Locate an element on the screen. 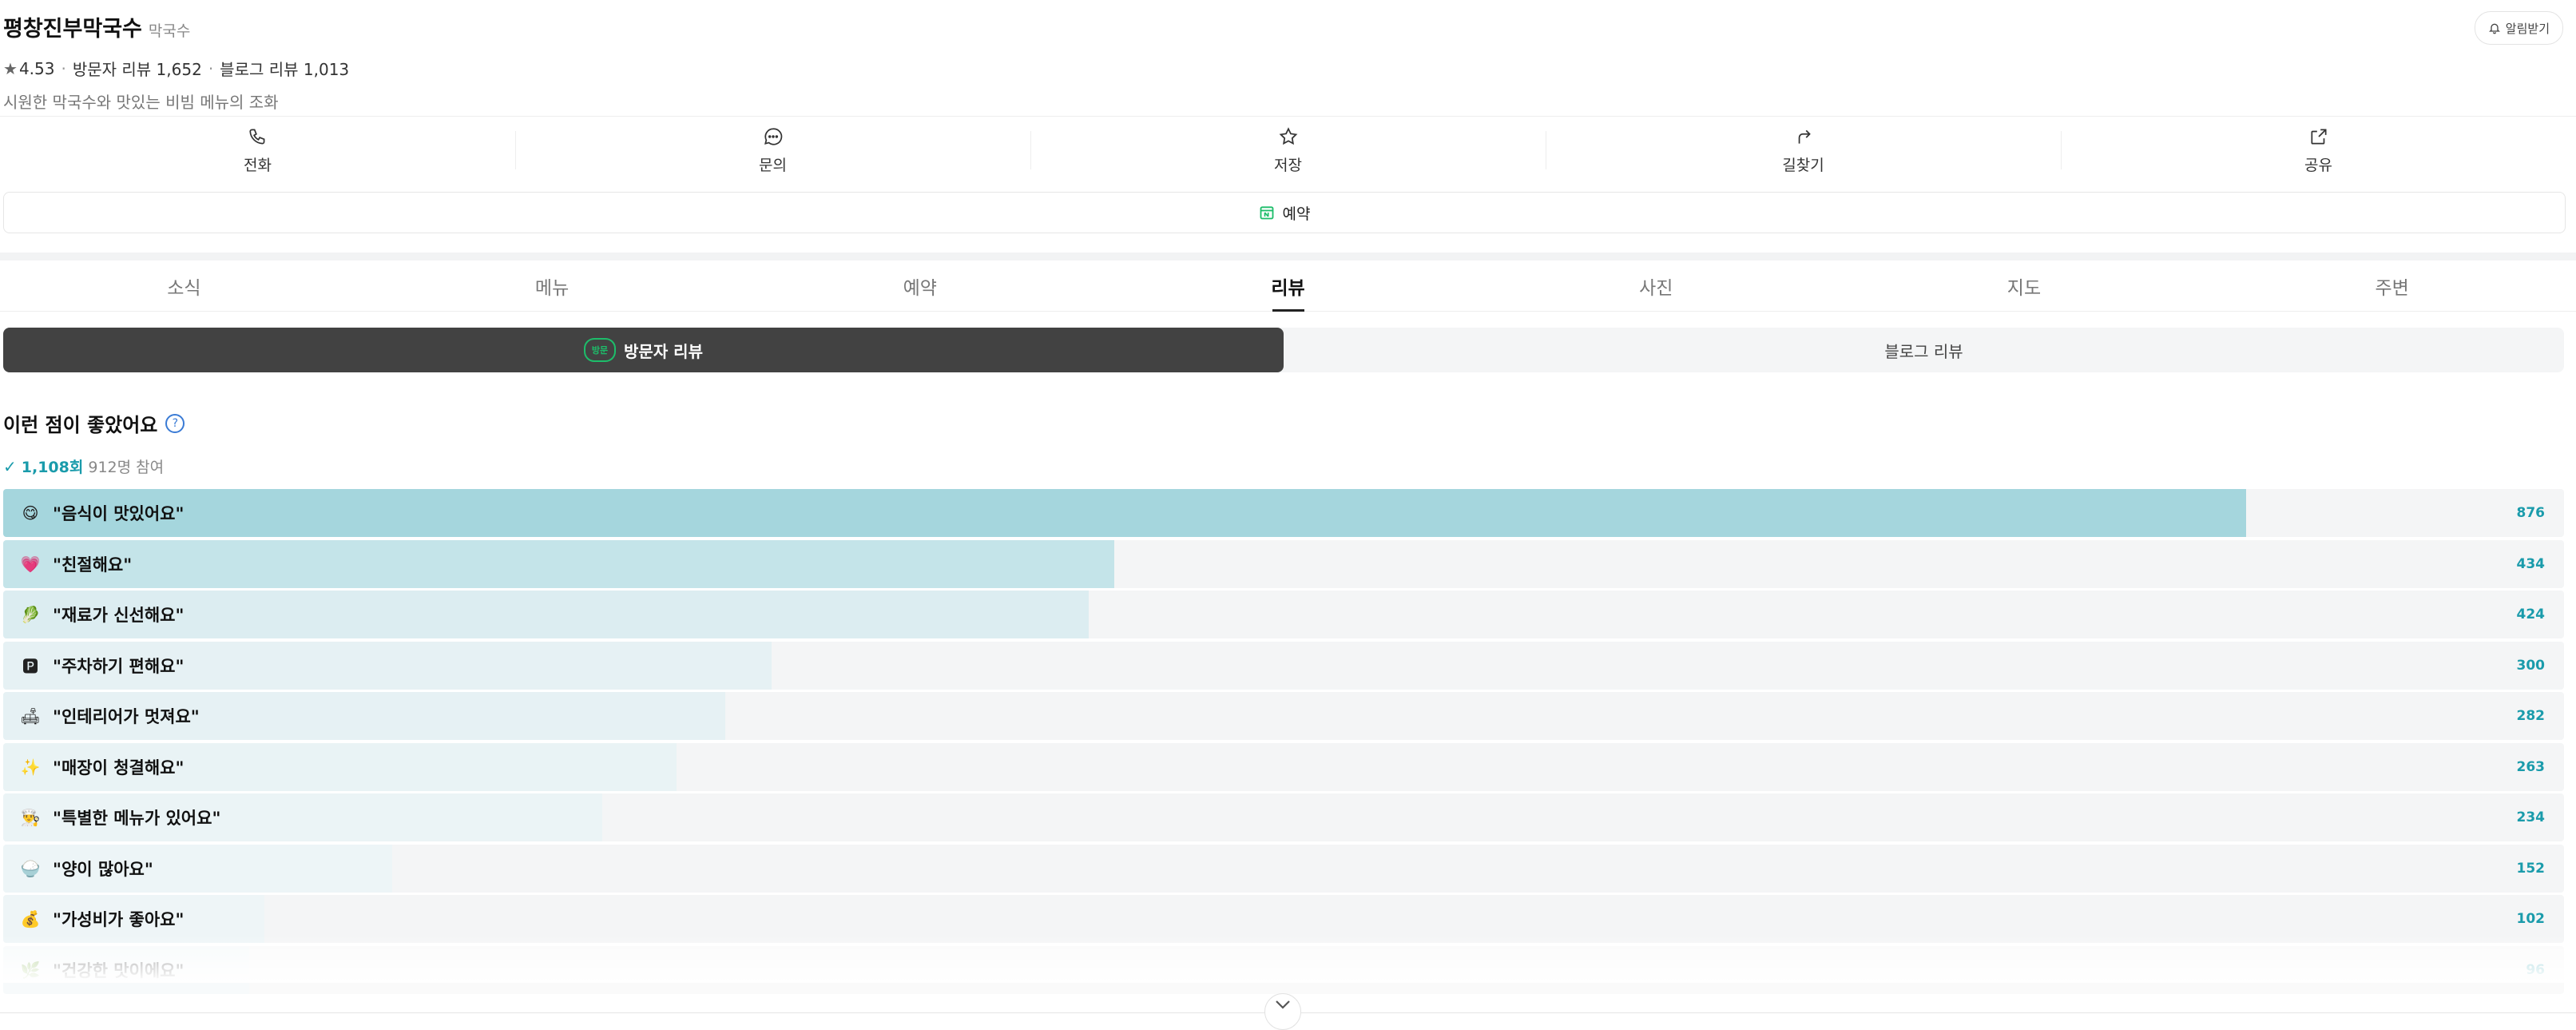 The image size is (2576, 1030). keyword-emoji-icon: 🍚 is located at coordinates (30, 868).